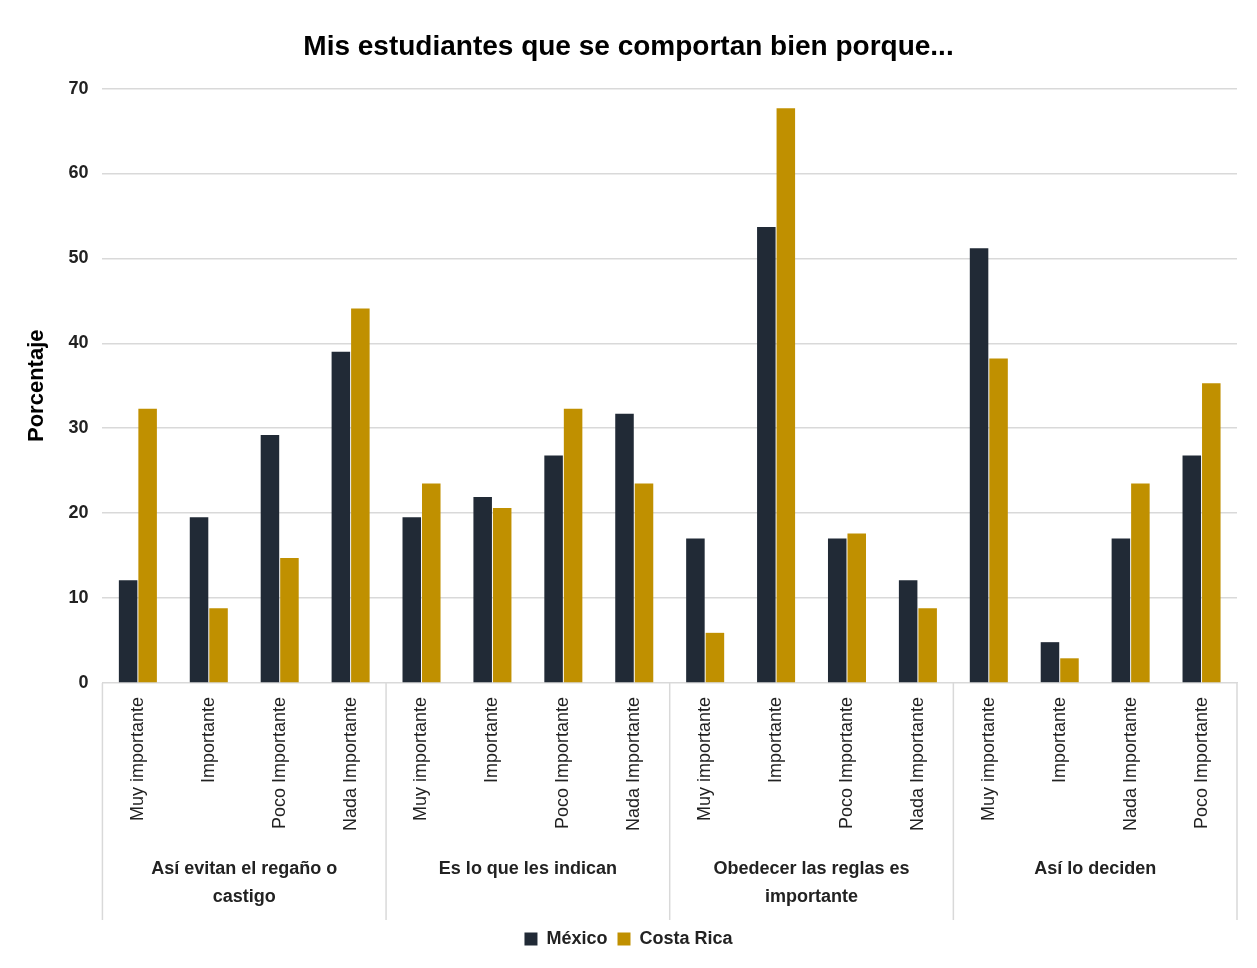 The width and height of the screenshot is (1257, 968). I want to click on y-tick-label: 20, so click(78, 512).